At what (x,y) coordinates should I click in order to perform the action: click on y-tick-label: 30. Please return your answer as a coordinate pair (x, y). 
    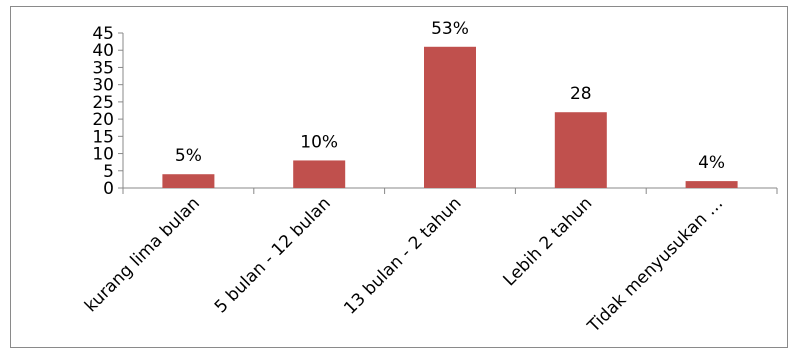
    Looking at the image, I should click on (103, 86).